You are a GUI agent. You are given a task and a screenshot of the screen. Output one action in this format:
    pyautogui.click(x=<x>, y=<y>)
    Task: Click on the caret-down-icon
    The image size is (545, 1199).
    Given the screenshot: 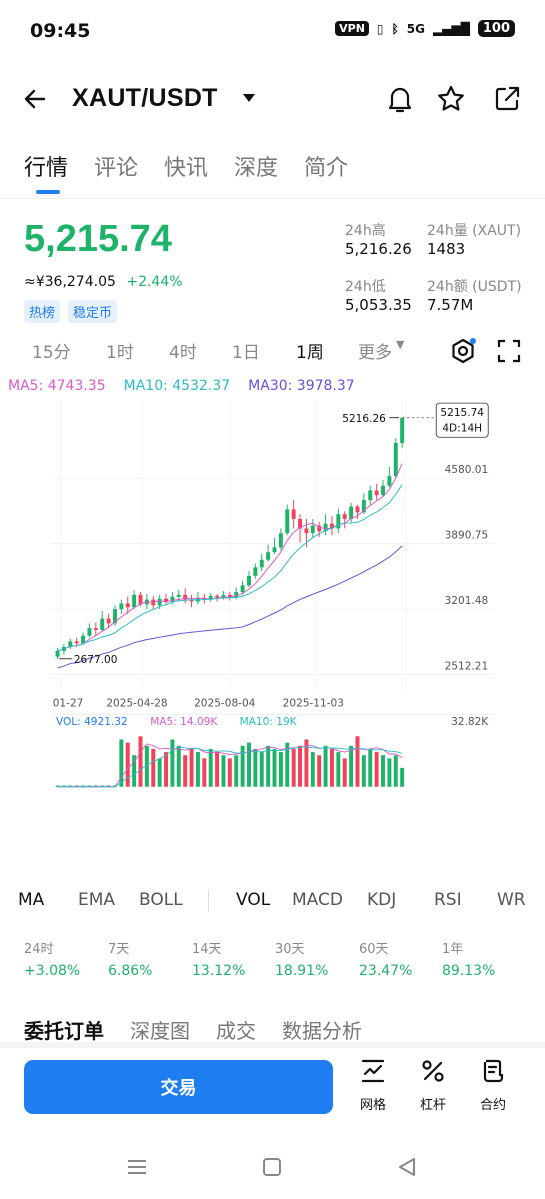 What is the action you would take?
    pyautogui.click(x=249, y=98)
    